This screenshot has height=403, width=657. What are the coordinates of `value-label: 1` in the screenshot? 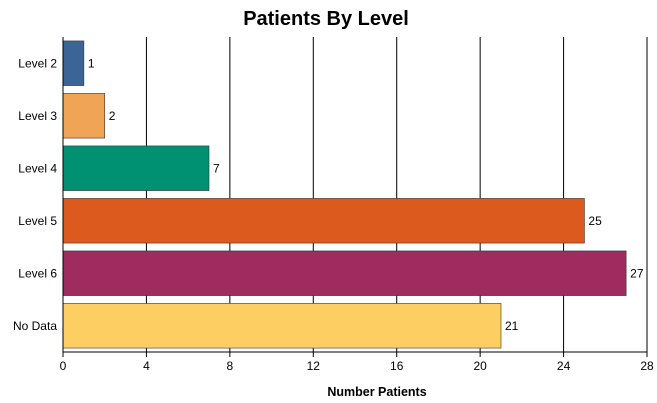 It's located at (91, 63).